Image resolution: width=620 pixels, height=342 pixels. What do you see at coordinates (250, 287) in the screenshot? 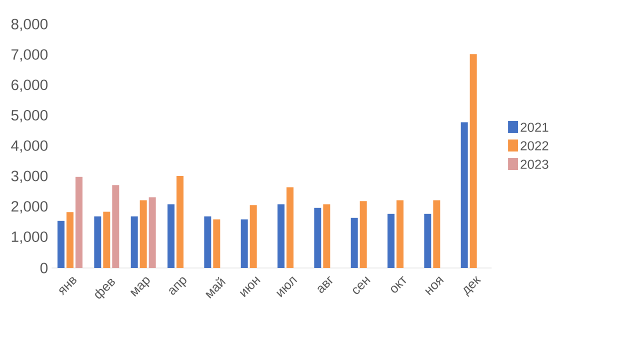
I see `x-tick-label: июн` at bounding box center [250, 287].